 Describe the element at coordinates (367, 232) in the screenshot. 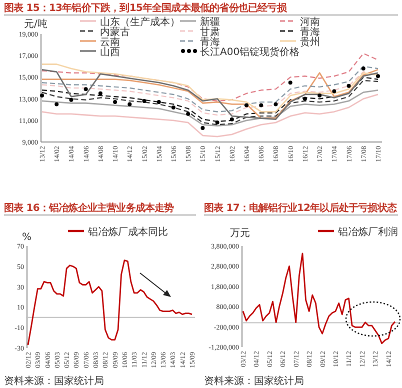

I see `legend-label: 铝冶炼厂利润` at that location.